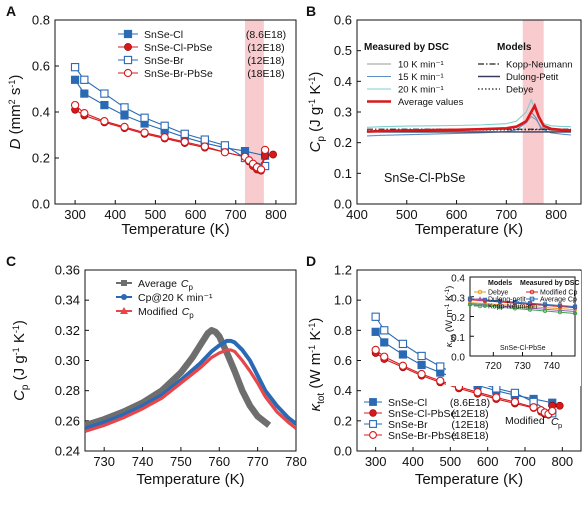  I want to click on inset-series-average-cp, so click(522, 302).